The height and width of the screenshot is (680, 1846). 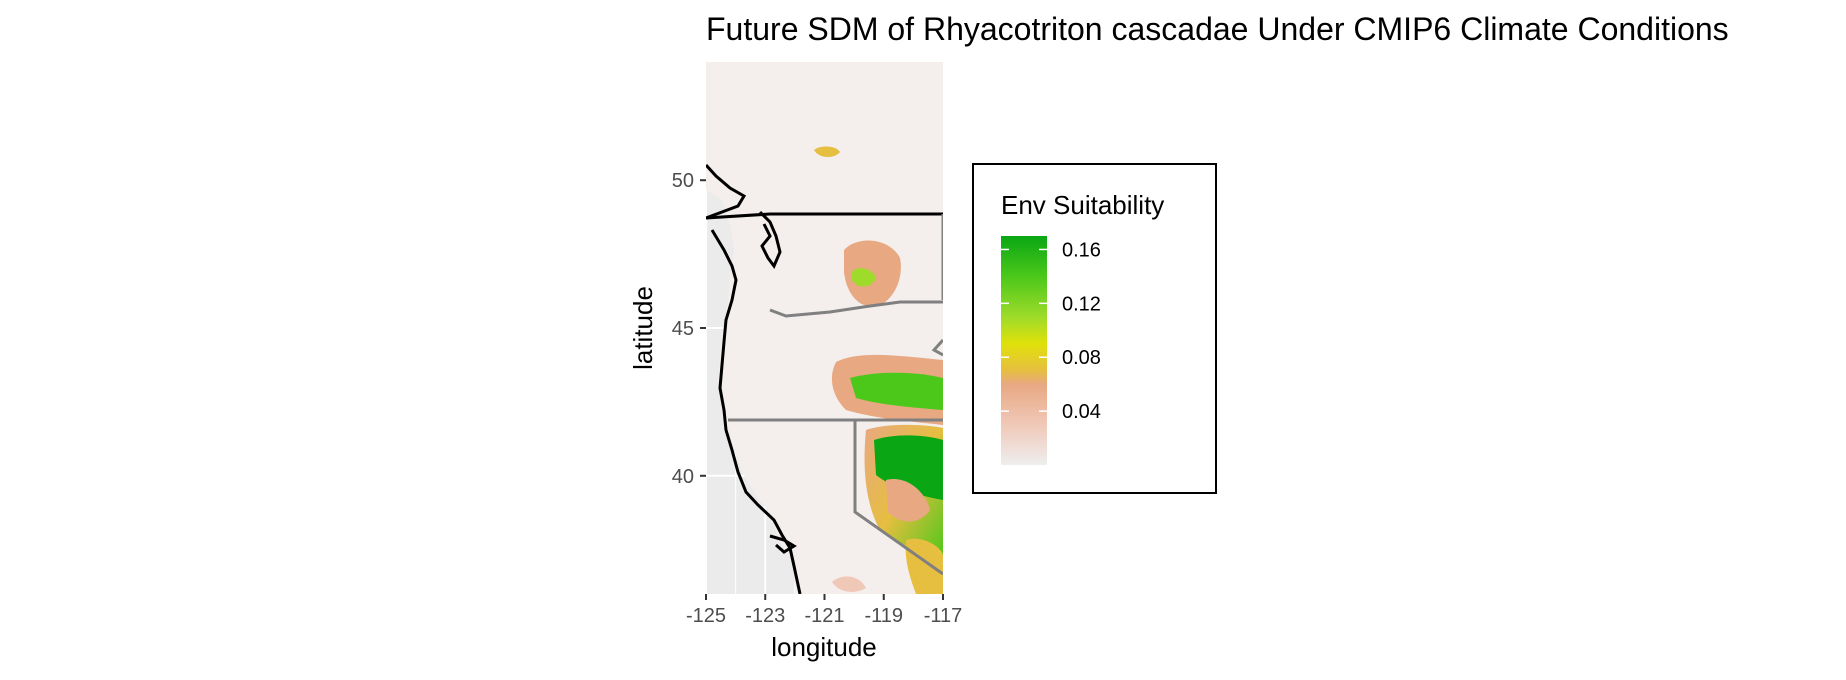 What do you see at coordinates (706, 616) in the screenshot?
I see `x-tick-label-0: -125` at bounding box center [706, 616].